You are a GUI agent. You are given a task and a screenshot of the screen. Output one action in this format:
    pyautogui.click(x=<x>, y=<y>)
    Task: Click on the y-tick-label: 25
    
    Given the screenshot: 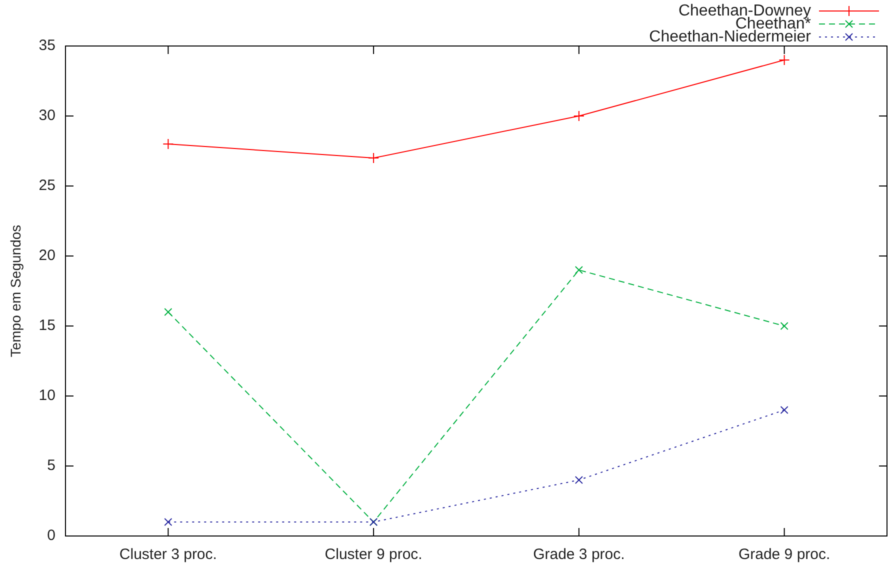 What is the action you would take?
    pyautogui.click(x=47, y=185)
    